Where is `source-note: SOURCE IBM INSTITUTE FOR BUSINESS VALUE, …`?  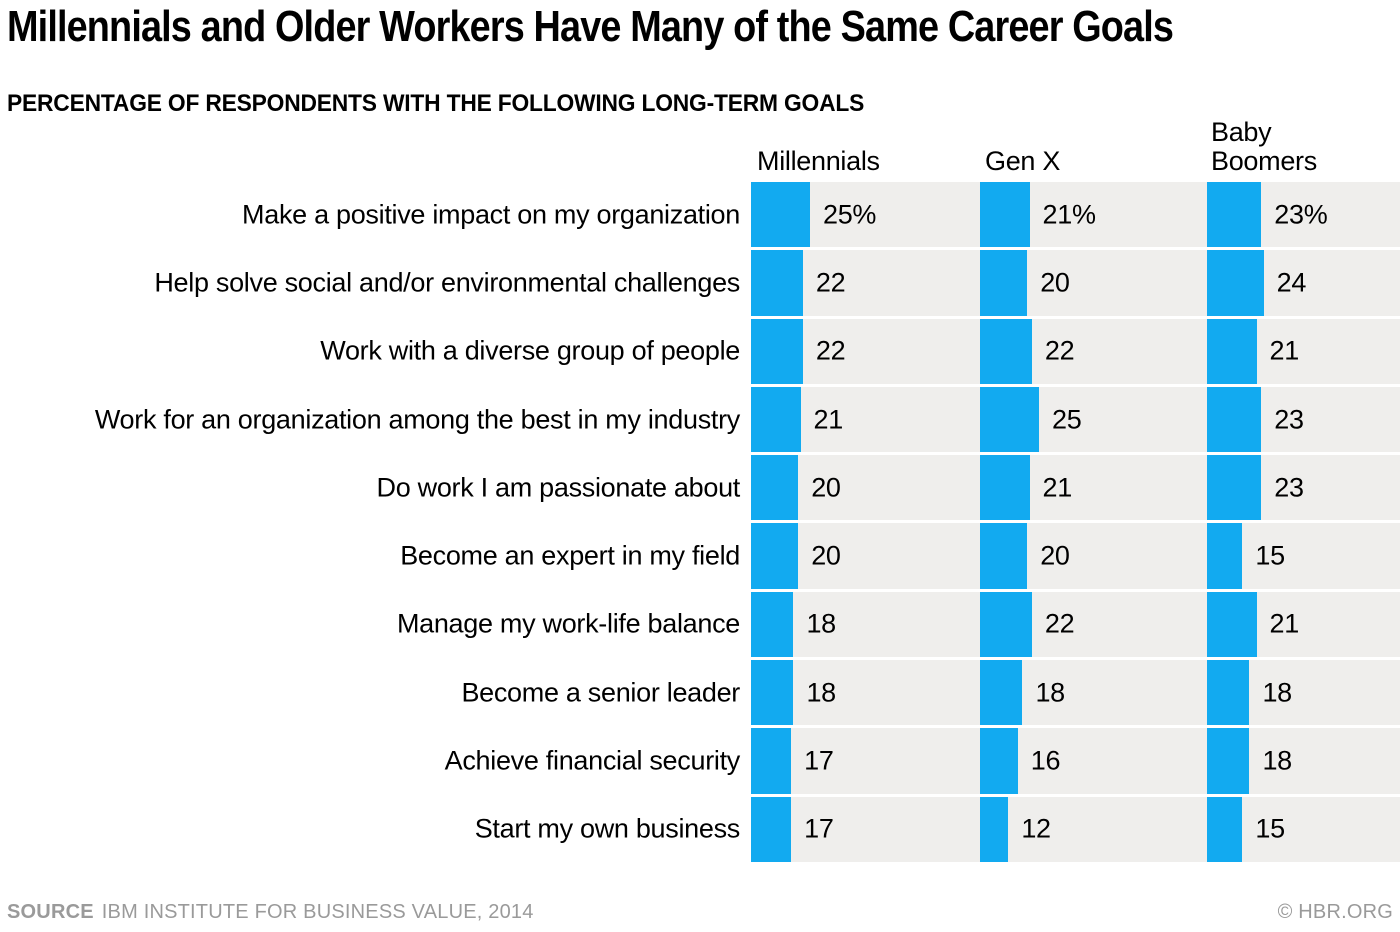
source-note: SOURCE IBM INSTITUTE FOR BUSINESS VALUE, … is located at coordinates (270, 912).